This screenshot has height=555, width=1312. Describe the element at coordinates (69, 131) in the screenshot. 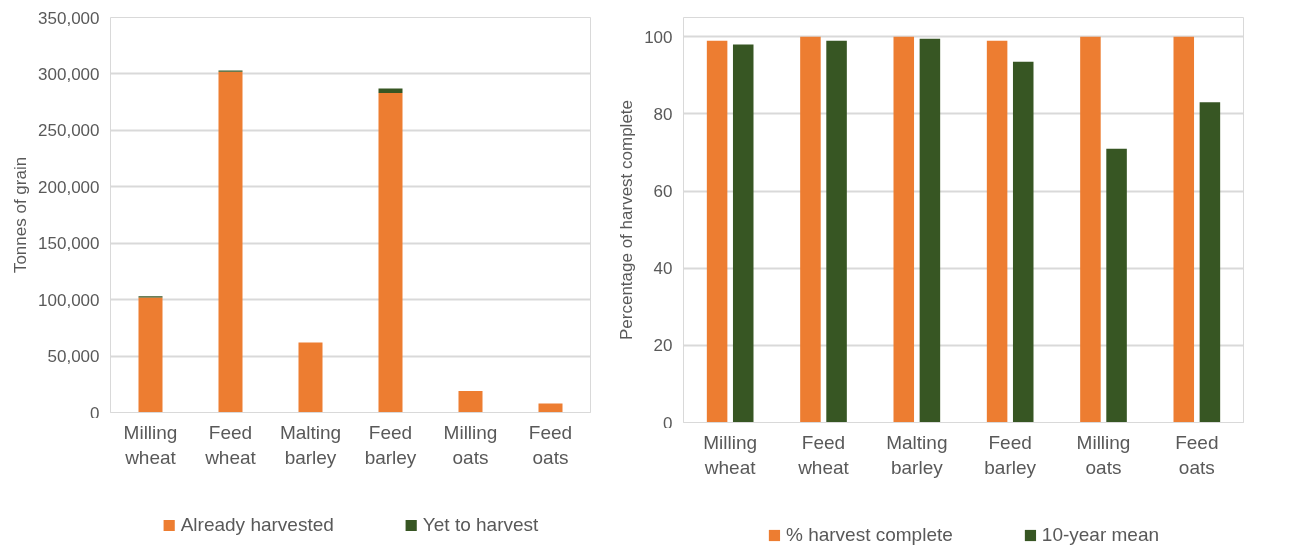

I see `y-tick-label: 250,000` at that location.